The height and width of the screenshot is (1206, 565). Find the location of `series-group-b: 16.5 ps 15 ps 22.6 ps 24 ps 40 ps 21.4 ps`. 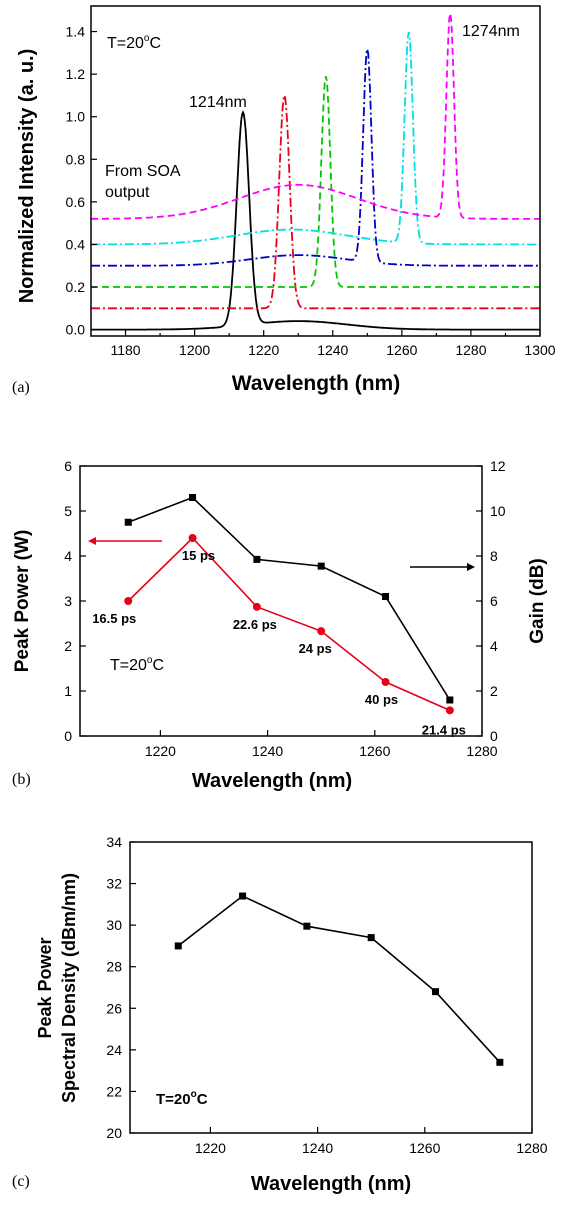

series-group-b: 16.5 ps 15 ps 22.6 ps 24 ps 40 ps 21.4 ps is located at coordinates (279, 615).